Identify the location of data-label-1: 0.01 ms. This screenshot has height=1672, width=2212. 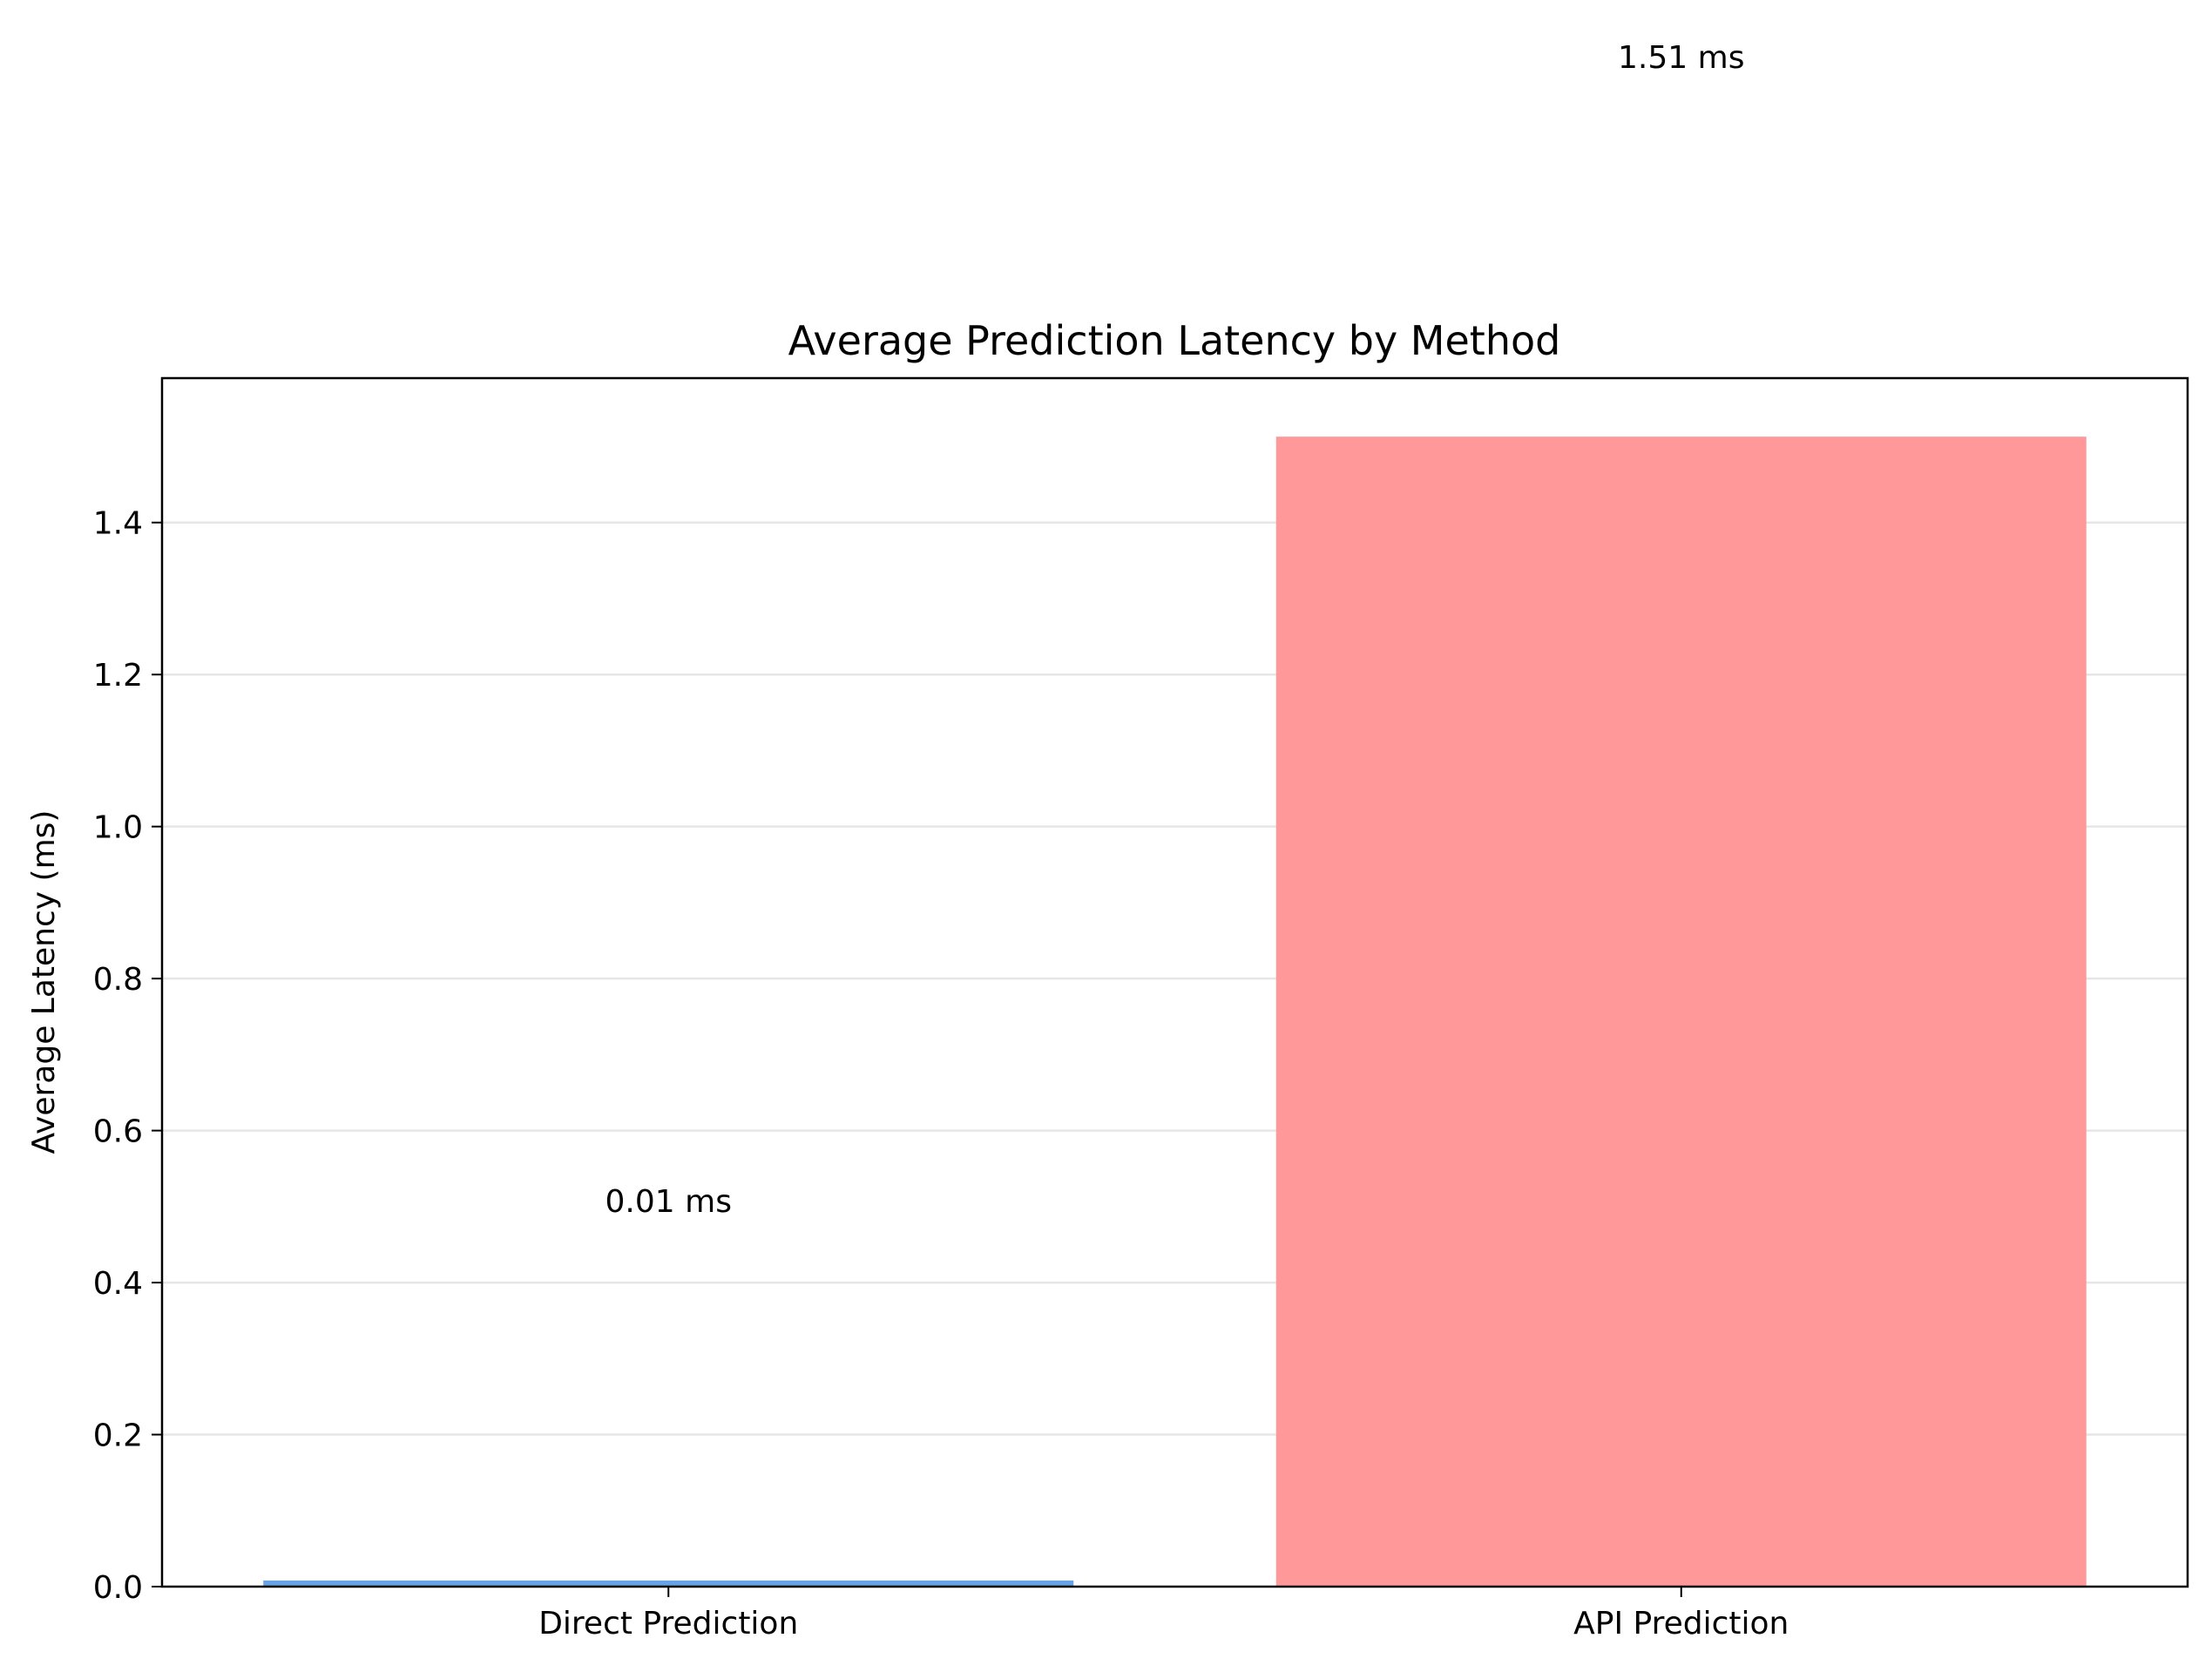
(668, 1202).